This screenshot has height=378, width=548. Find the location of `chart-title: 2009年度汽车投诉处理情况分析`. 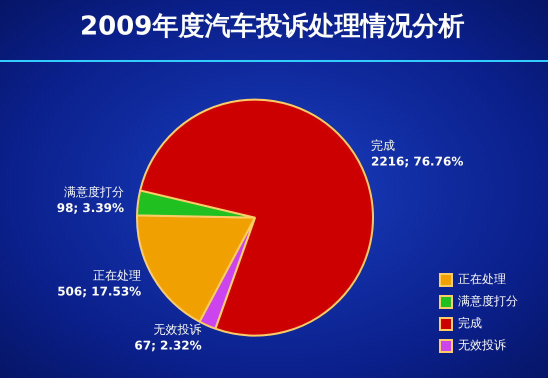

chart-title: 2009年度汽车投诉处理情况分析 is located at coordinates (272, 26).